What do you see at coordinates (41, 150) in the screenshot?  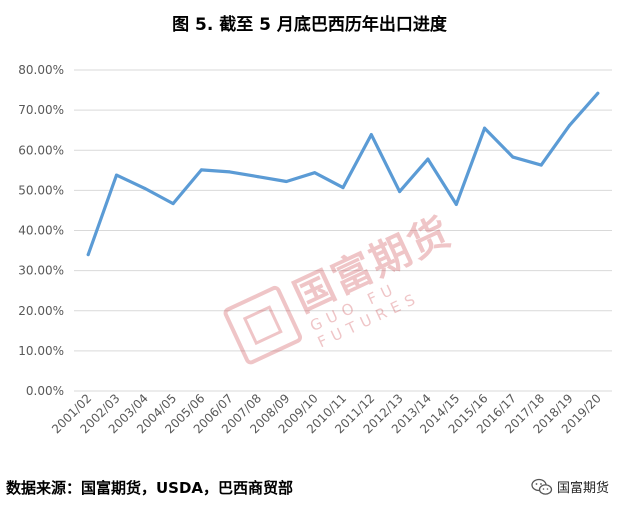 I see `y-tick-label: 60.00%` at bounding box center [41, 150].